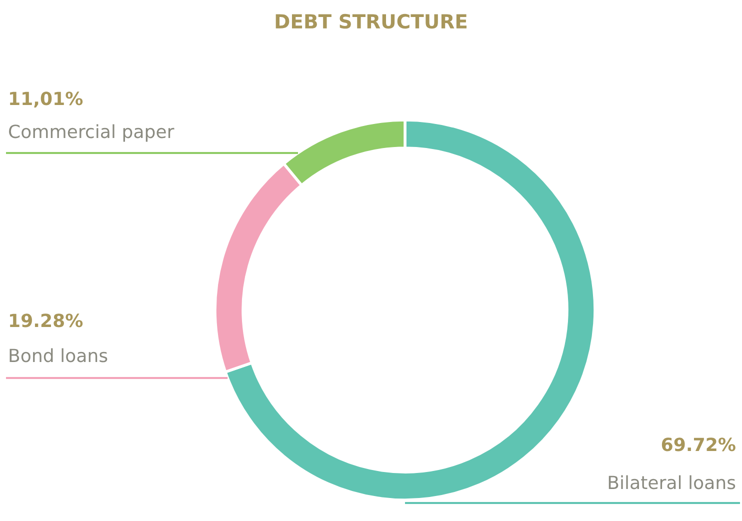 Image resolution: width=742 pixels, height=521 pixels. What do you see at coordinates (46, 321) in the screenshot?
I see `data-label: 19.28%` at bounding box center [46, 321].